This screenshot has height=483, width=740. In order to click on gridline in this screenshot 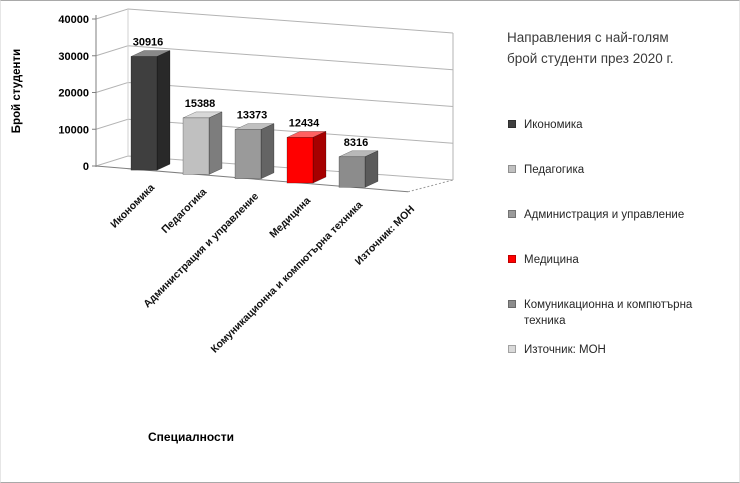, I will do `click(274, 21)`.